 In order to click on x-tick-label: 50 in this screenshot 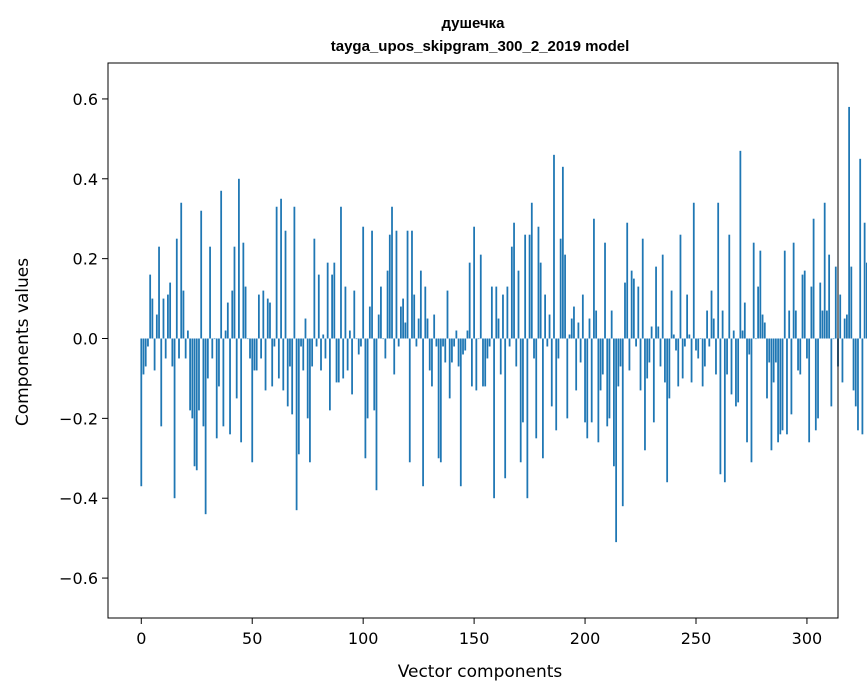, I will do `click(252, 638)`.